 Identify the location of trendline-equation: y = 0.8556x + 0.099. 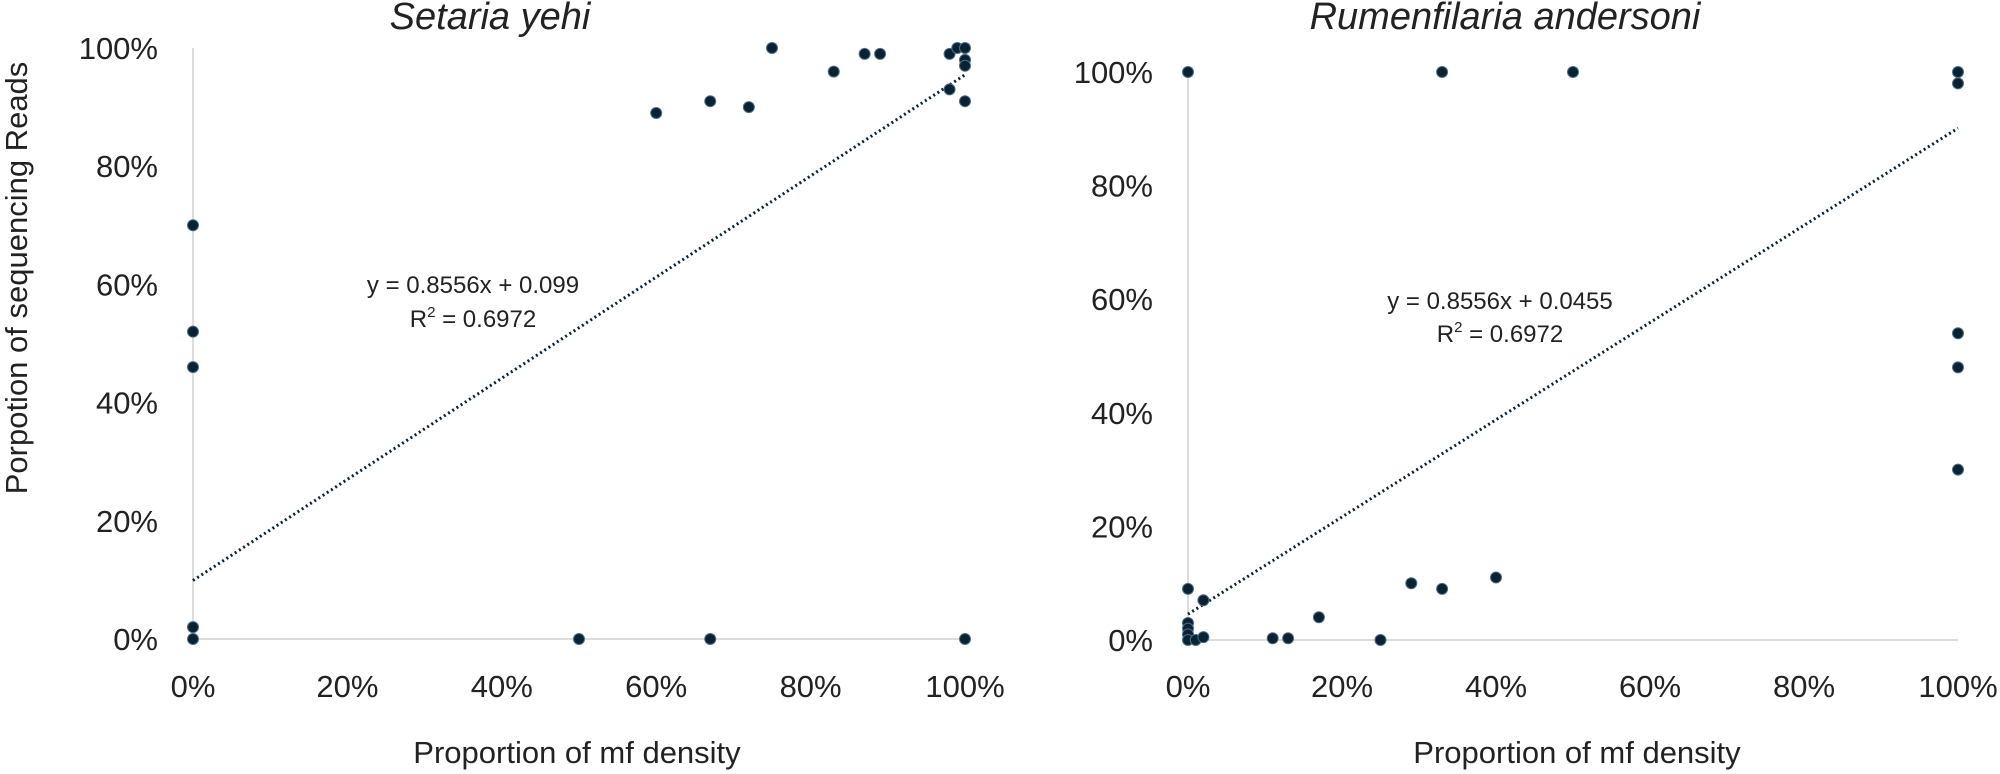
(473, 285).